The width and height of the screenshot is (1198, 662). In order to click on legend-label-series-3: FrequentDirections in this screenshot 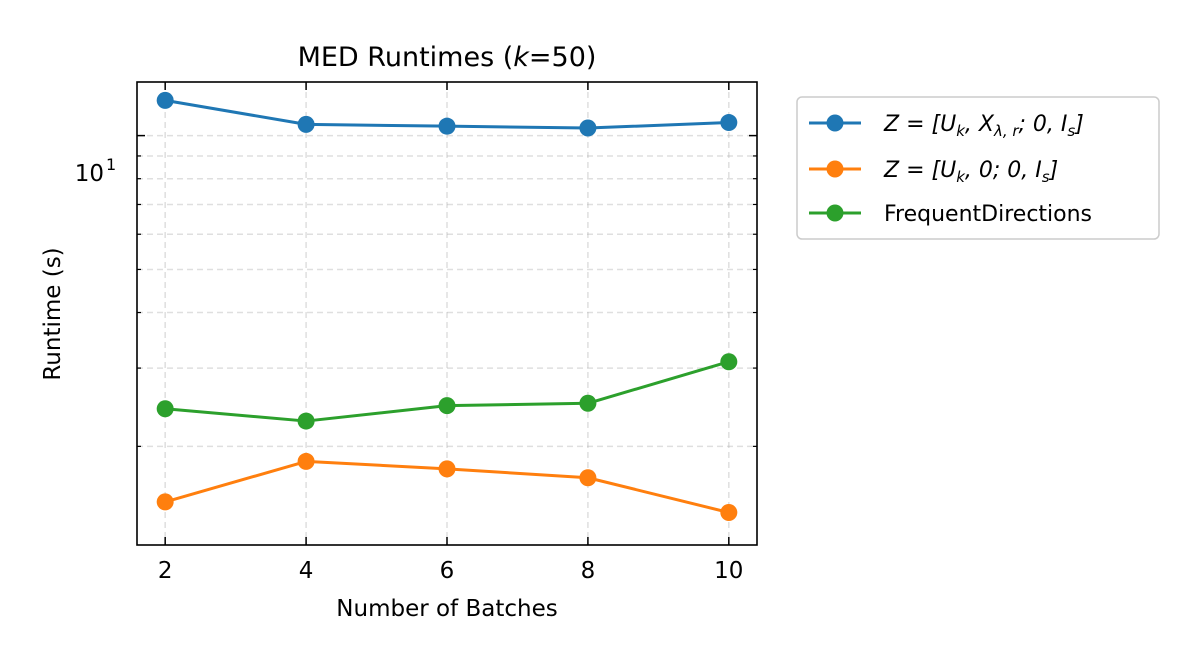, I will do `click(988, 214)`.